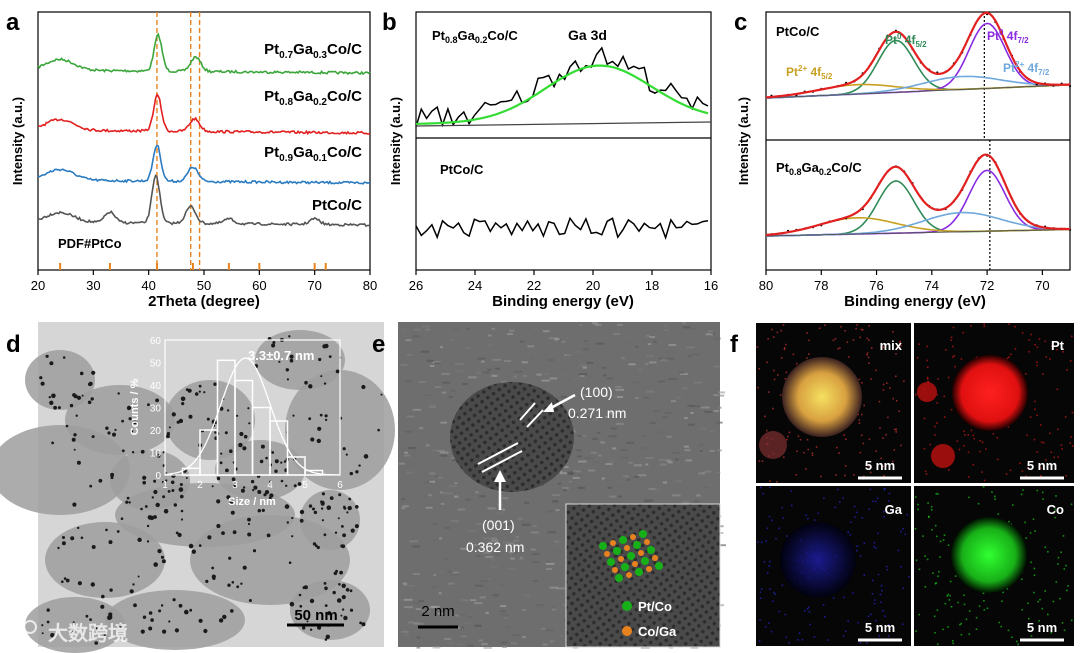 This screenshot has height=653, width=1080. Describe the element at coordinates (156, 409) in the screenshot. I see `hist-y-tick-label: 30` at that location.